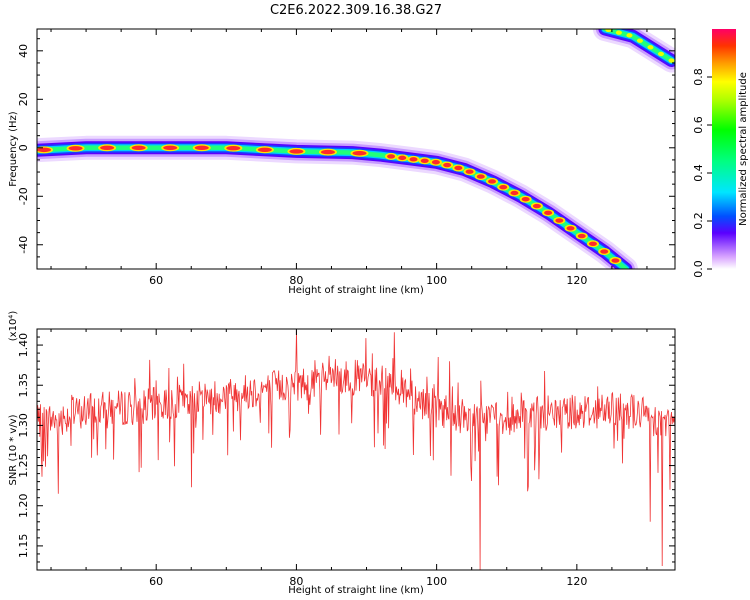 The height and width of the screenshot is (600, 750). I want to click on spectrogram-ytick-label: -40, so click(23, 245).